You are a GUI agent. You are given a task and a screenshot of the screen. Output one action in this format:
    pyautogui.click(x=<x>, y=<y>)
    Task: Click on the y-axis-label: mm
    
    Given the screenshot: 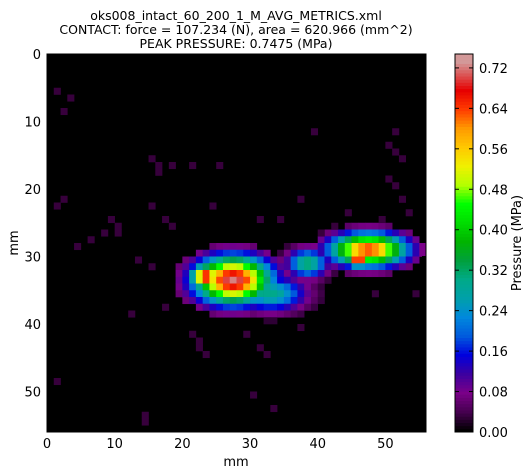 What is the action you would take?
    pyautogui.click(x=14, y=242)
    